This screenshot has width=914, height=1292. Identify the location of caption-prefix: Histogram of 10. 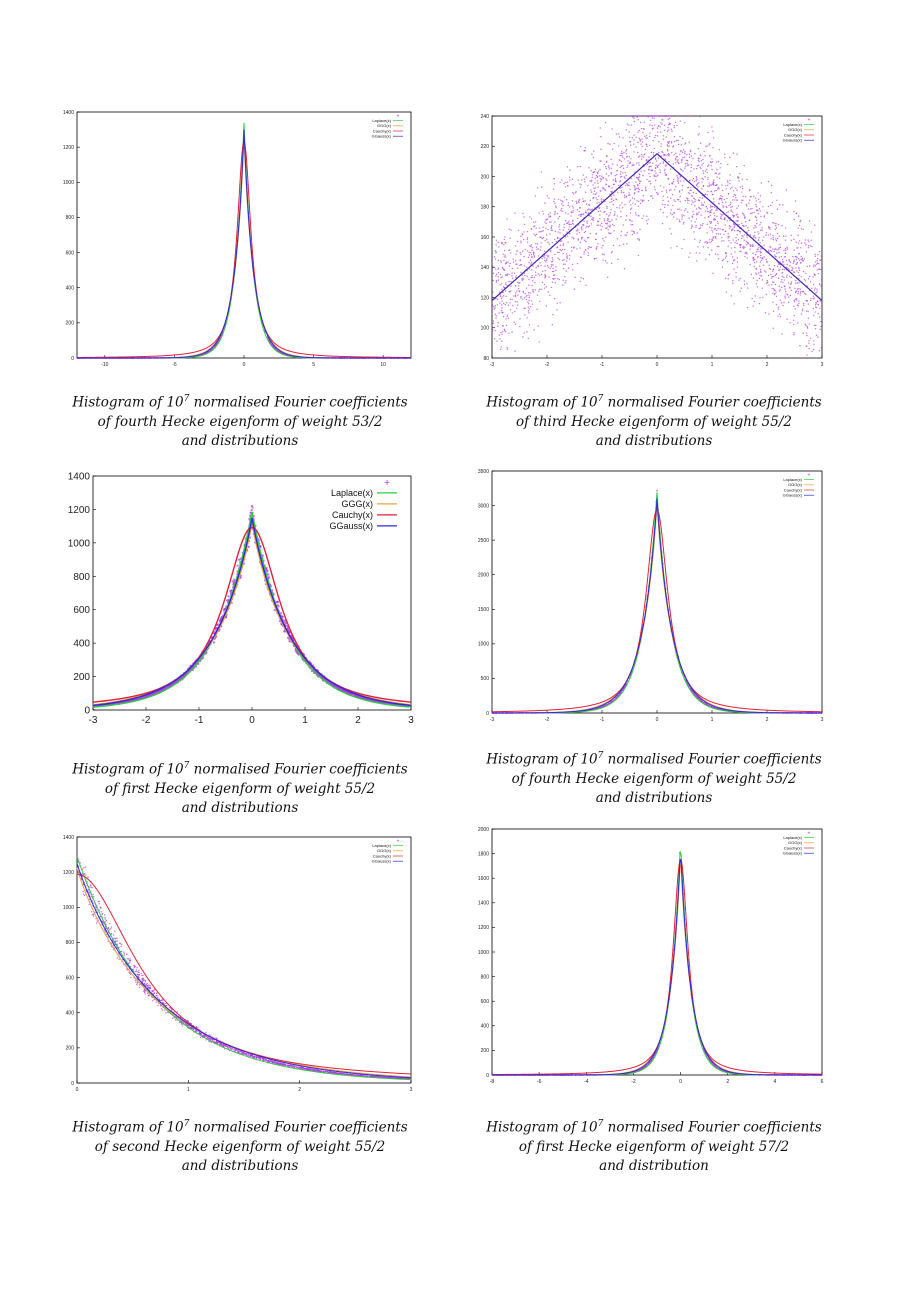
(542, 402).